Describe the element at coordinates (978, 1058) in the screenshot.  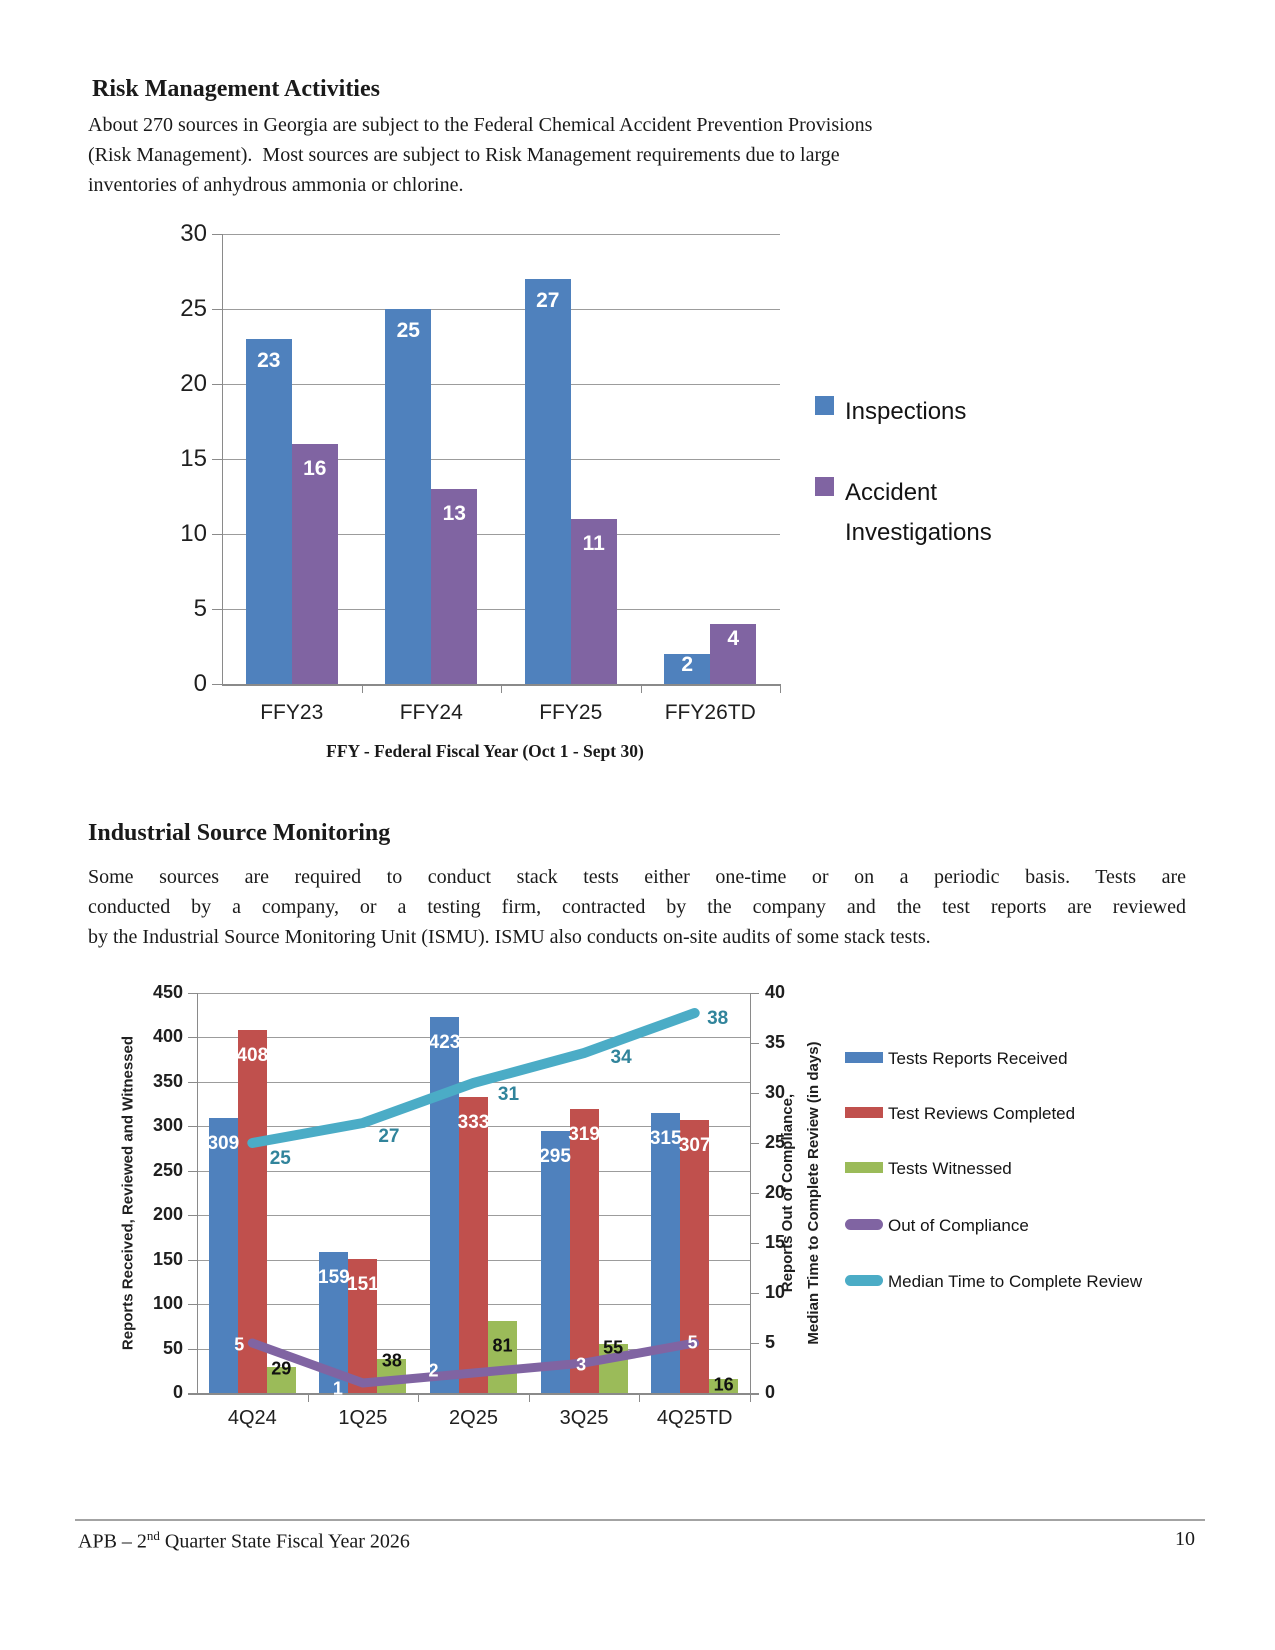
I see `tests-reports-received-legend-label: Tests Reports Received` at that location.